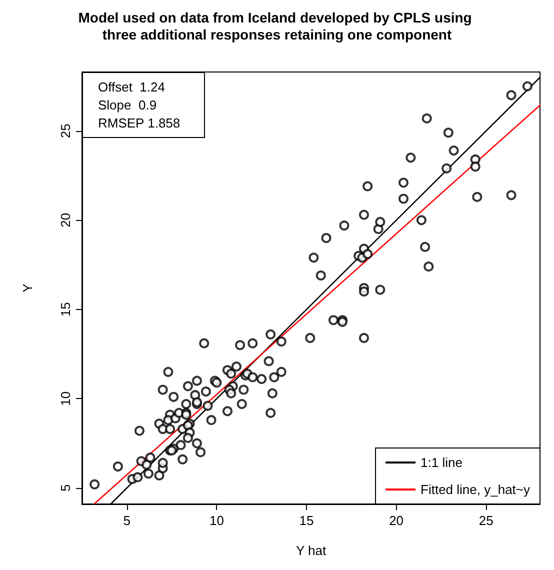 This screenshot has height=570, width=554. Describe the element at coordinates (306, 520) in the screenshot. I see `x-tick-label: 15` at that location.